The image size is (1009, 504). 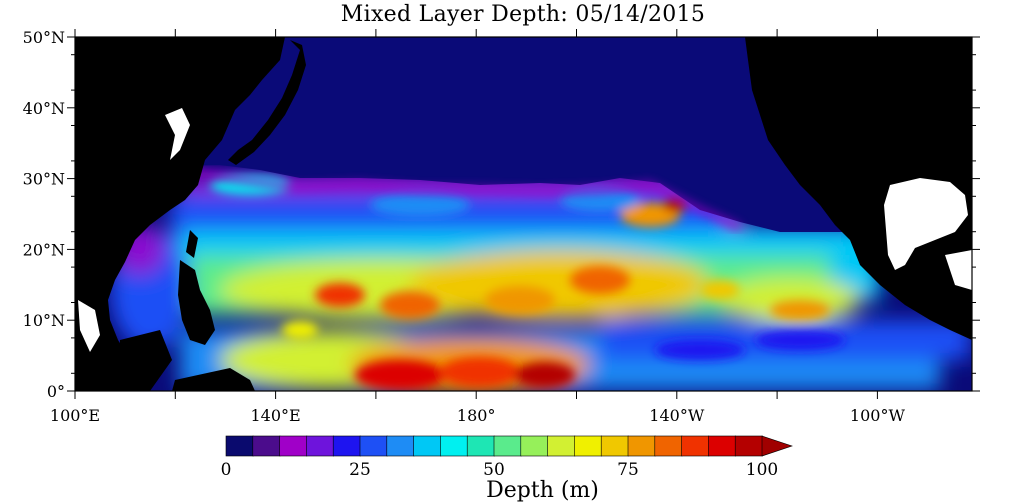 What do you see at coordinates (465, 200) in the screenshot?
I see `front-edge` at bounding box center [465, 200].